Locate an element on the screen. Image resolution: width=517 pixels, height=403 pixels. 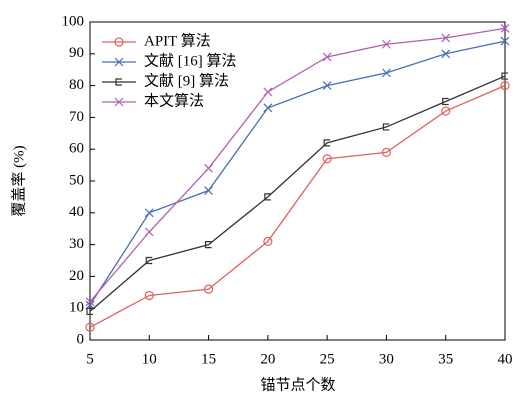
y-tick-label: 50 is located at coordinates (76, 180).